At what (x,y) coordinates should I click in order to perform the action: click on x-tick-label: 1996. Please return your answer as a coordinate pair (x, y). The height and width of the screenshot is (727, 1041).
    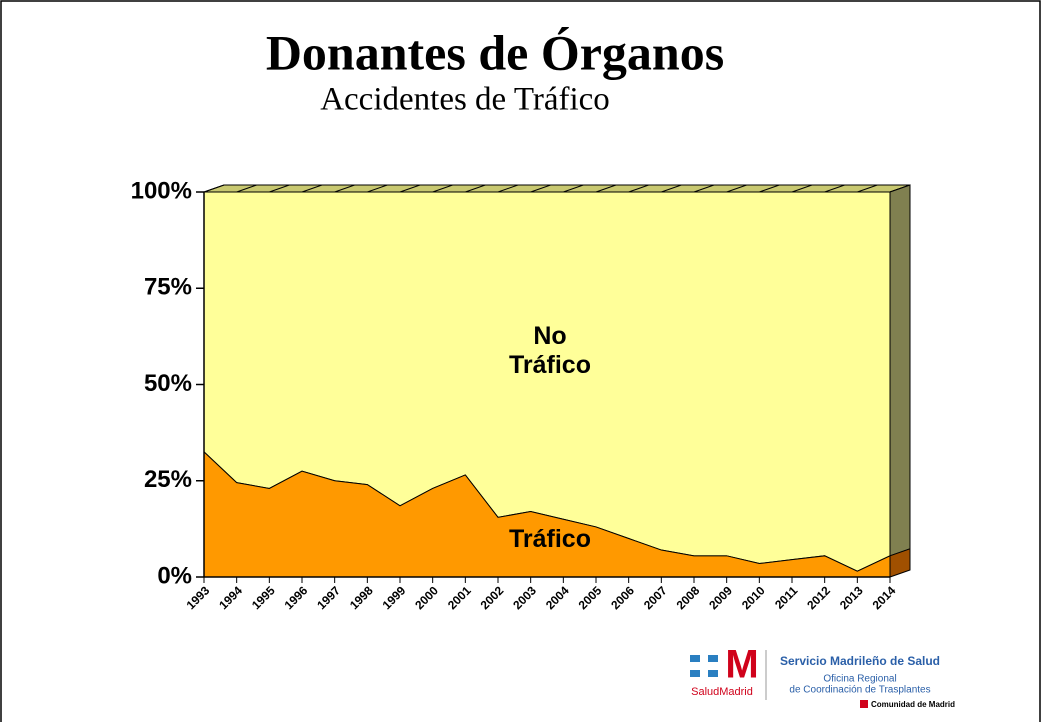
    Looking at the image, I should click on (296, 597).